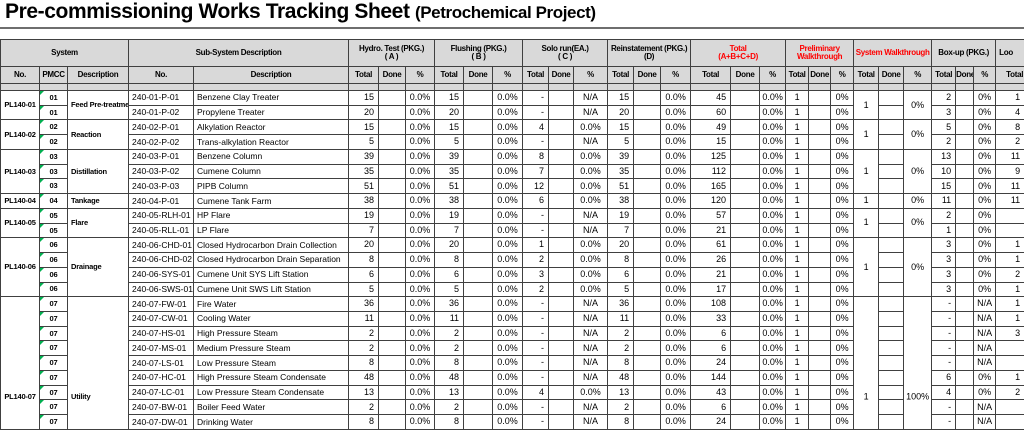  Describe the element at coordinates (20, 75) in the screenshot. I see `header-col-no: No.` at that location.